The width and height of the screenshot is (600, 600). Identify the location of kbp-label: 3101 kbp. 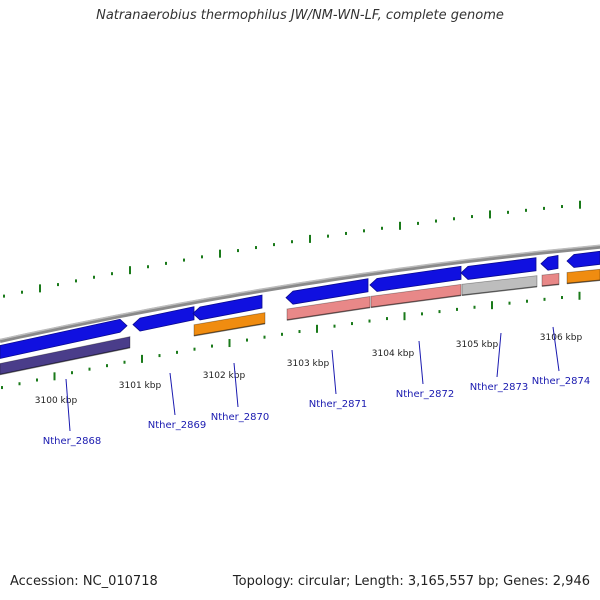
(140, 386).